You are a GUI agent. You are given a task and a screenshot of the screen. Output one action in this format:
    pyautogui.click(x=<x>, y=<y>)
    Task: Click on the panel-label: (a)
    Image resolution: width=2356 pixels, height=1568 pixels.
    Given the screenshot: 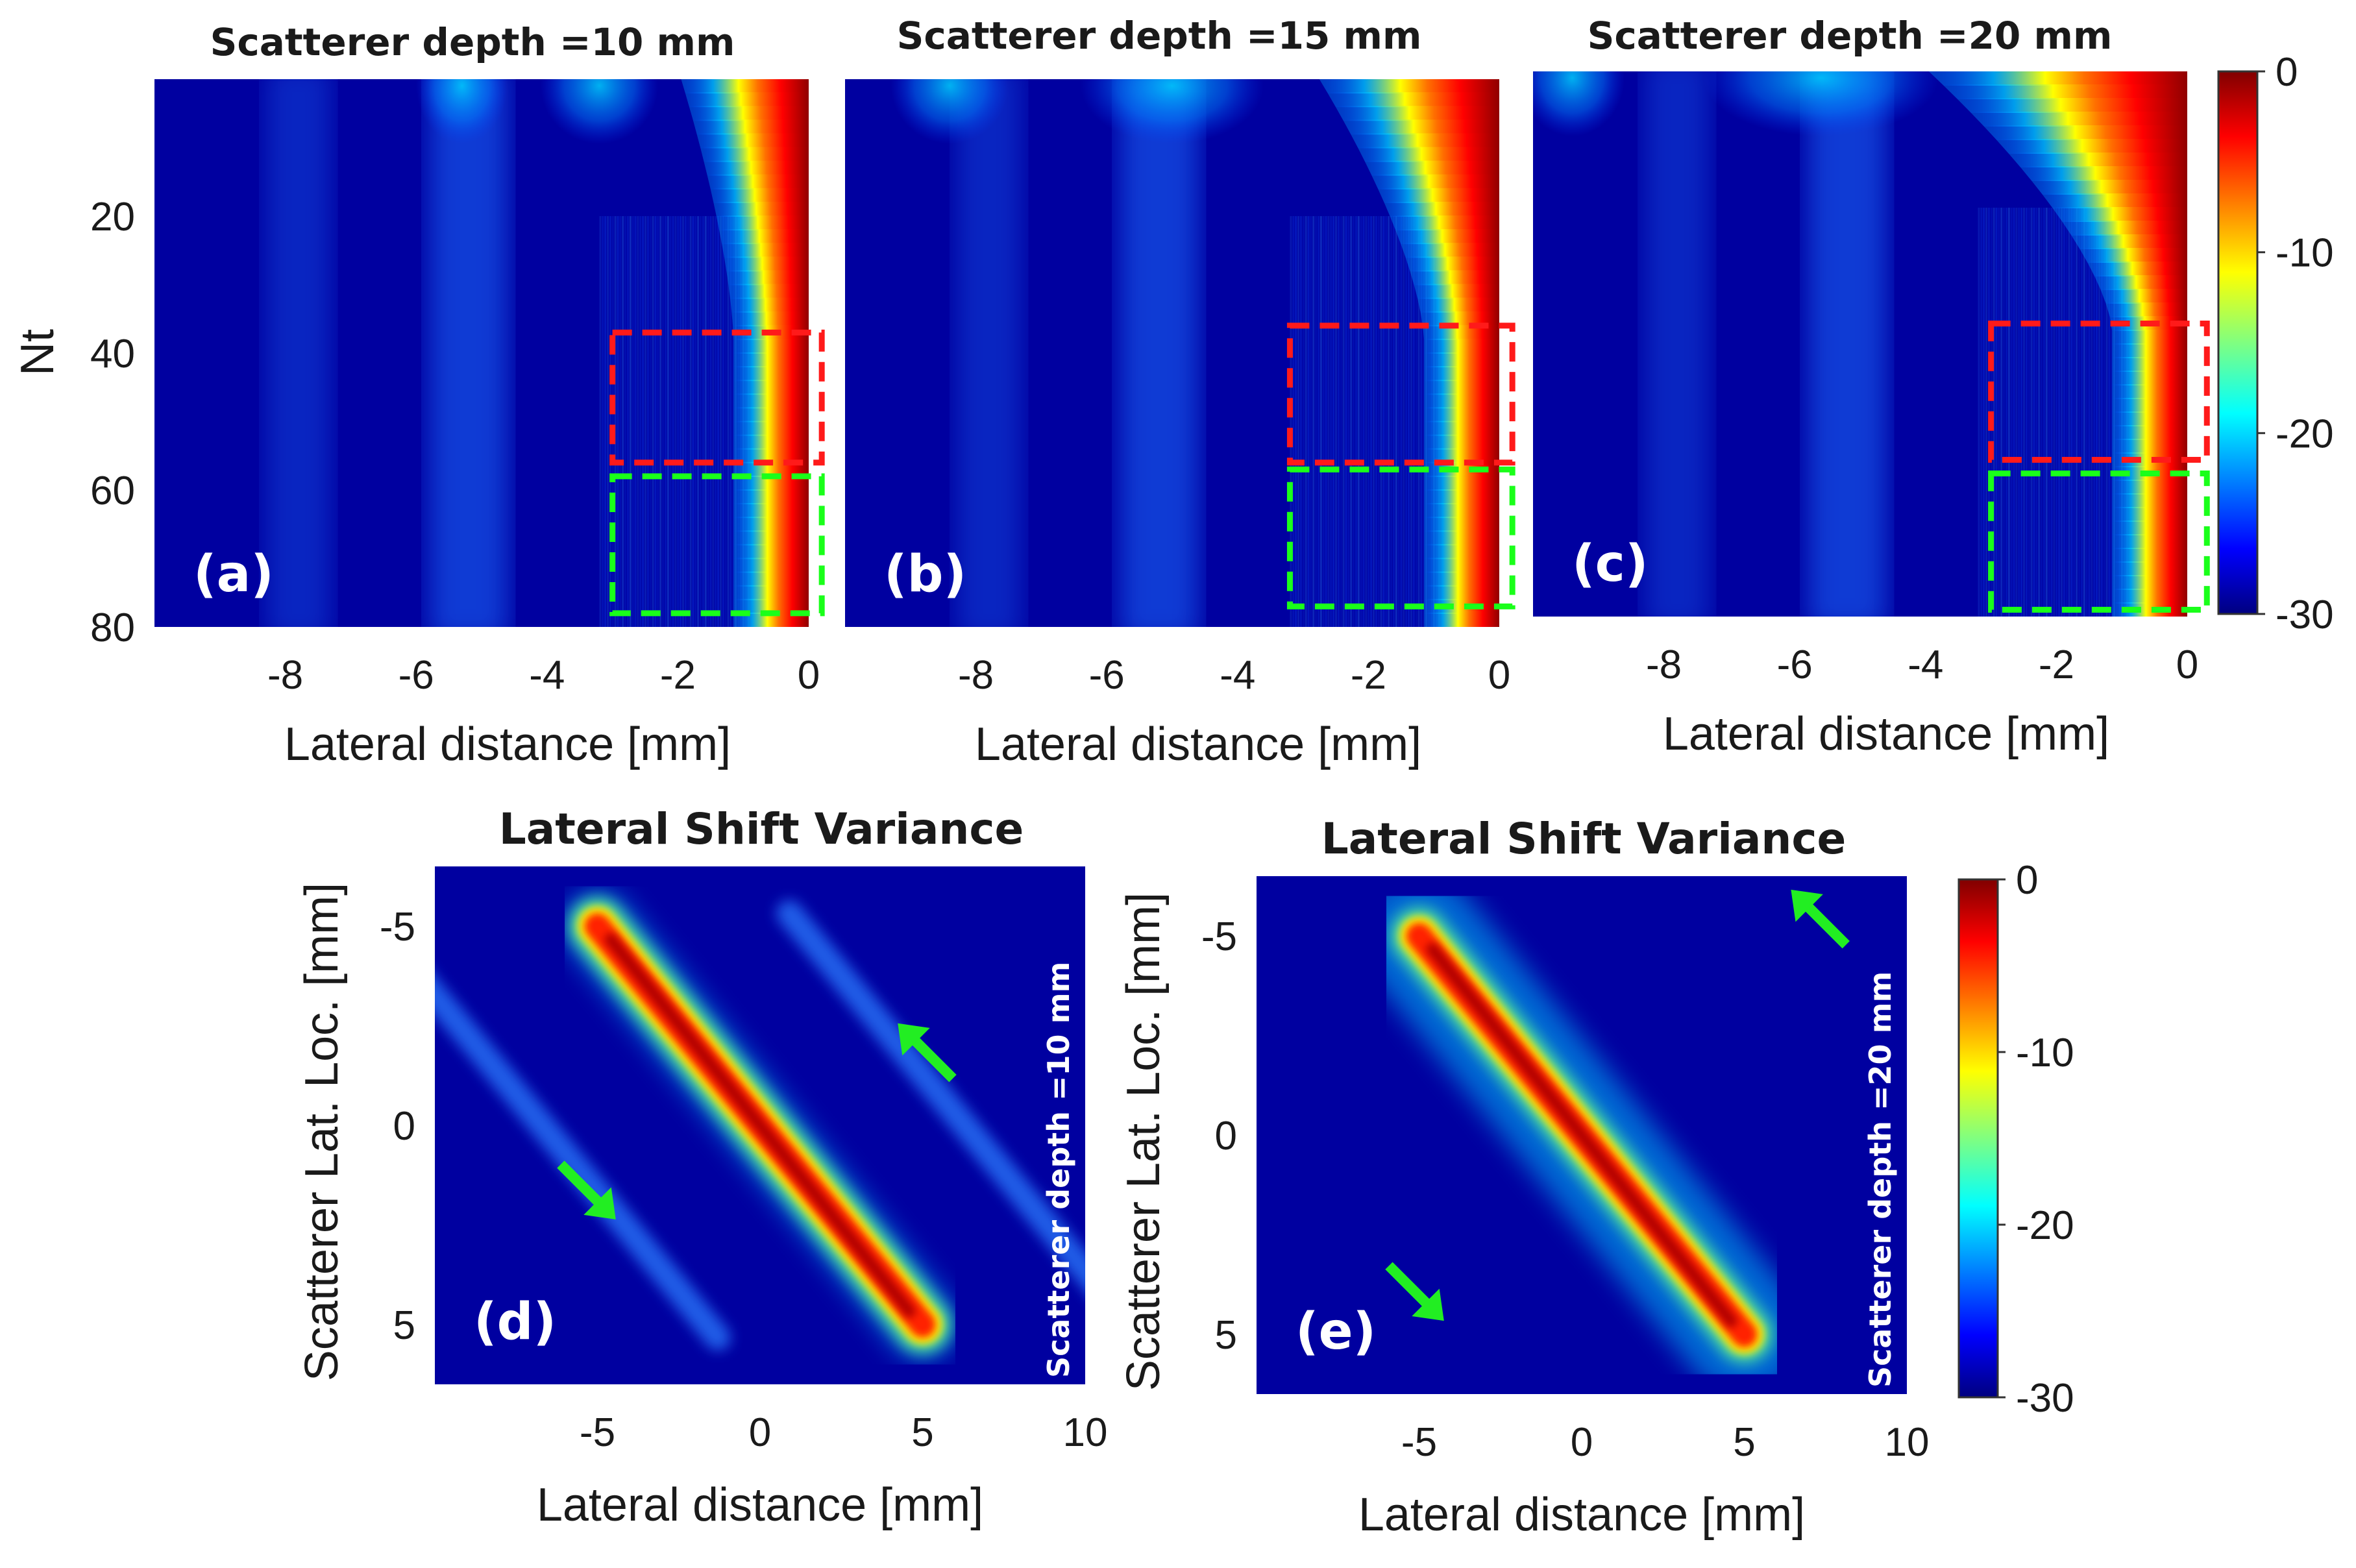 What is the action you would take?
    pyautogui.click(x=233, y=574)
    